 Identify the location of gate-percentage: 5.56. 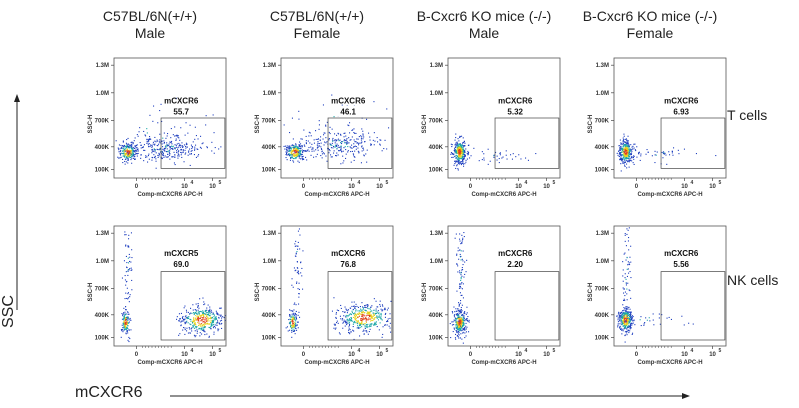
(681, 264).